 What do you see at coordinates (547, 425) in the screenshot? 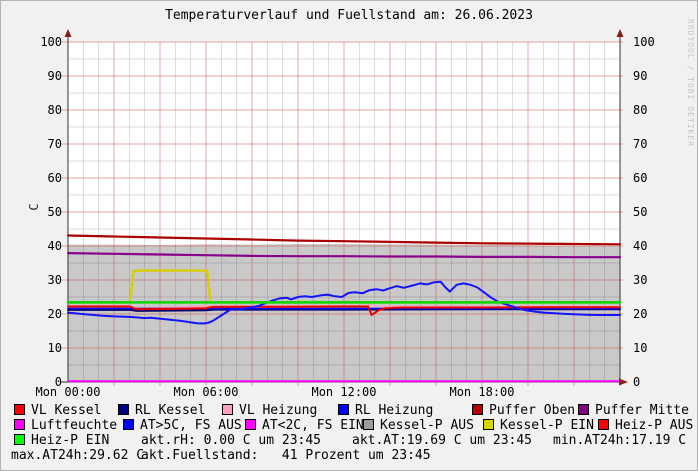
I see `legend-label-kessel-p-ein: Kessel-P EIN` at bounding box center [547, 425].